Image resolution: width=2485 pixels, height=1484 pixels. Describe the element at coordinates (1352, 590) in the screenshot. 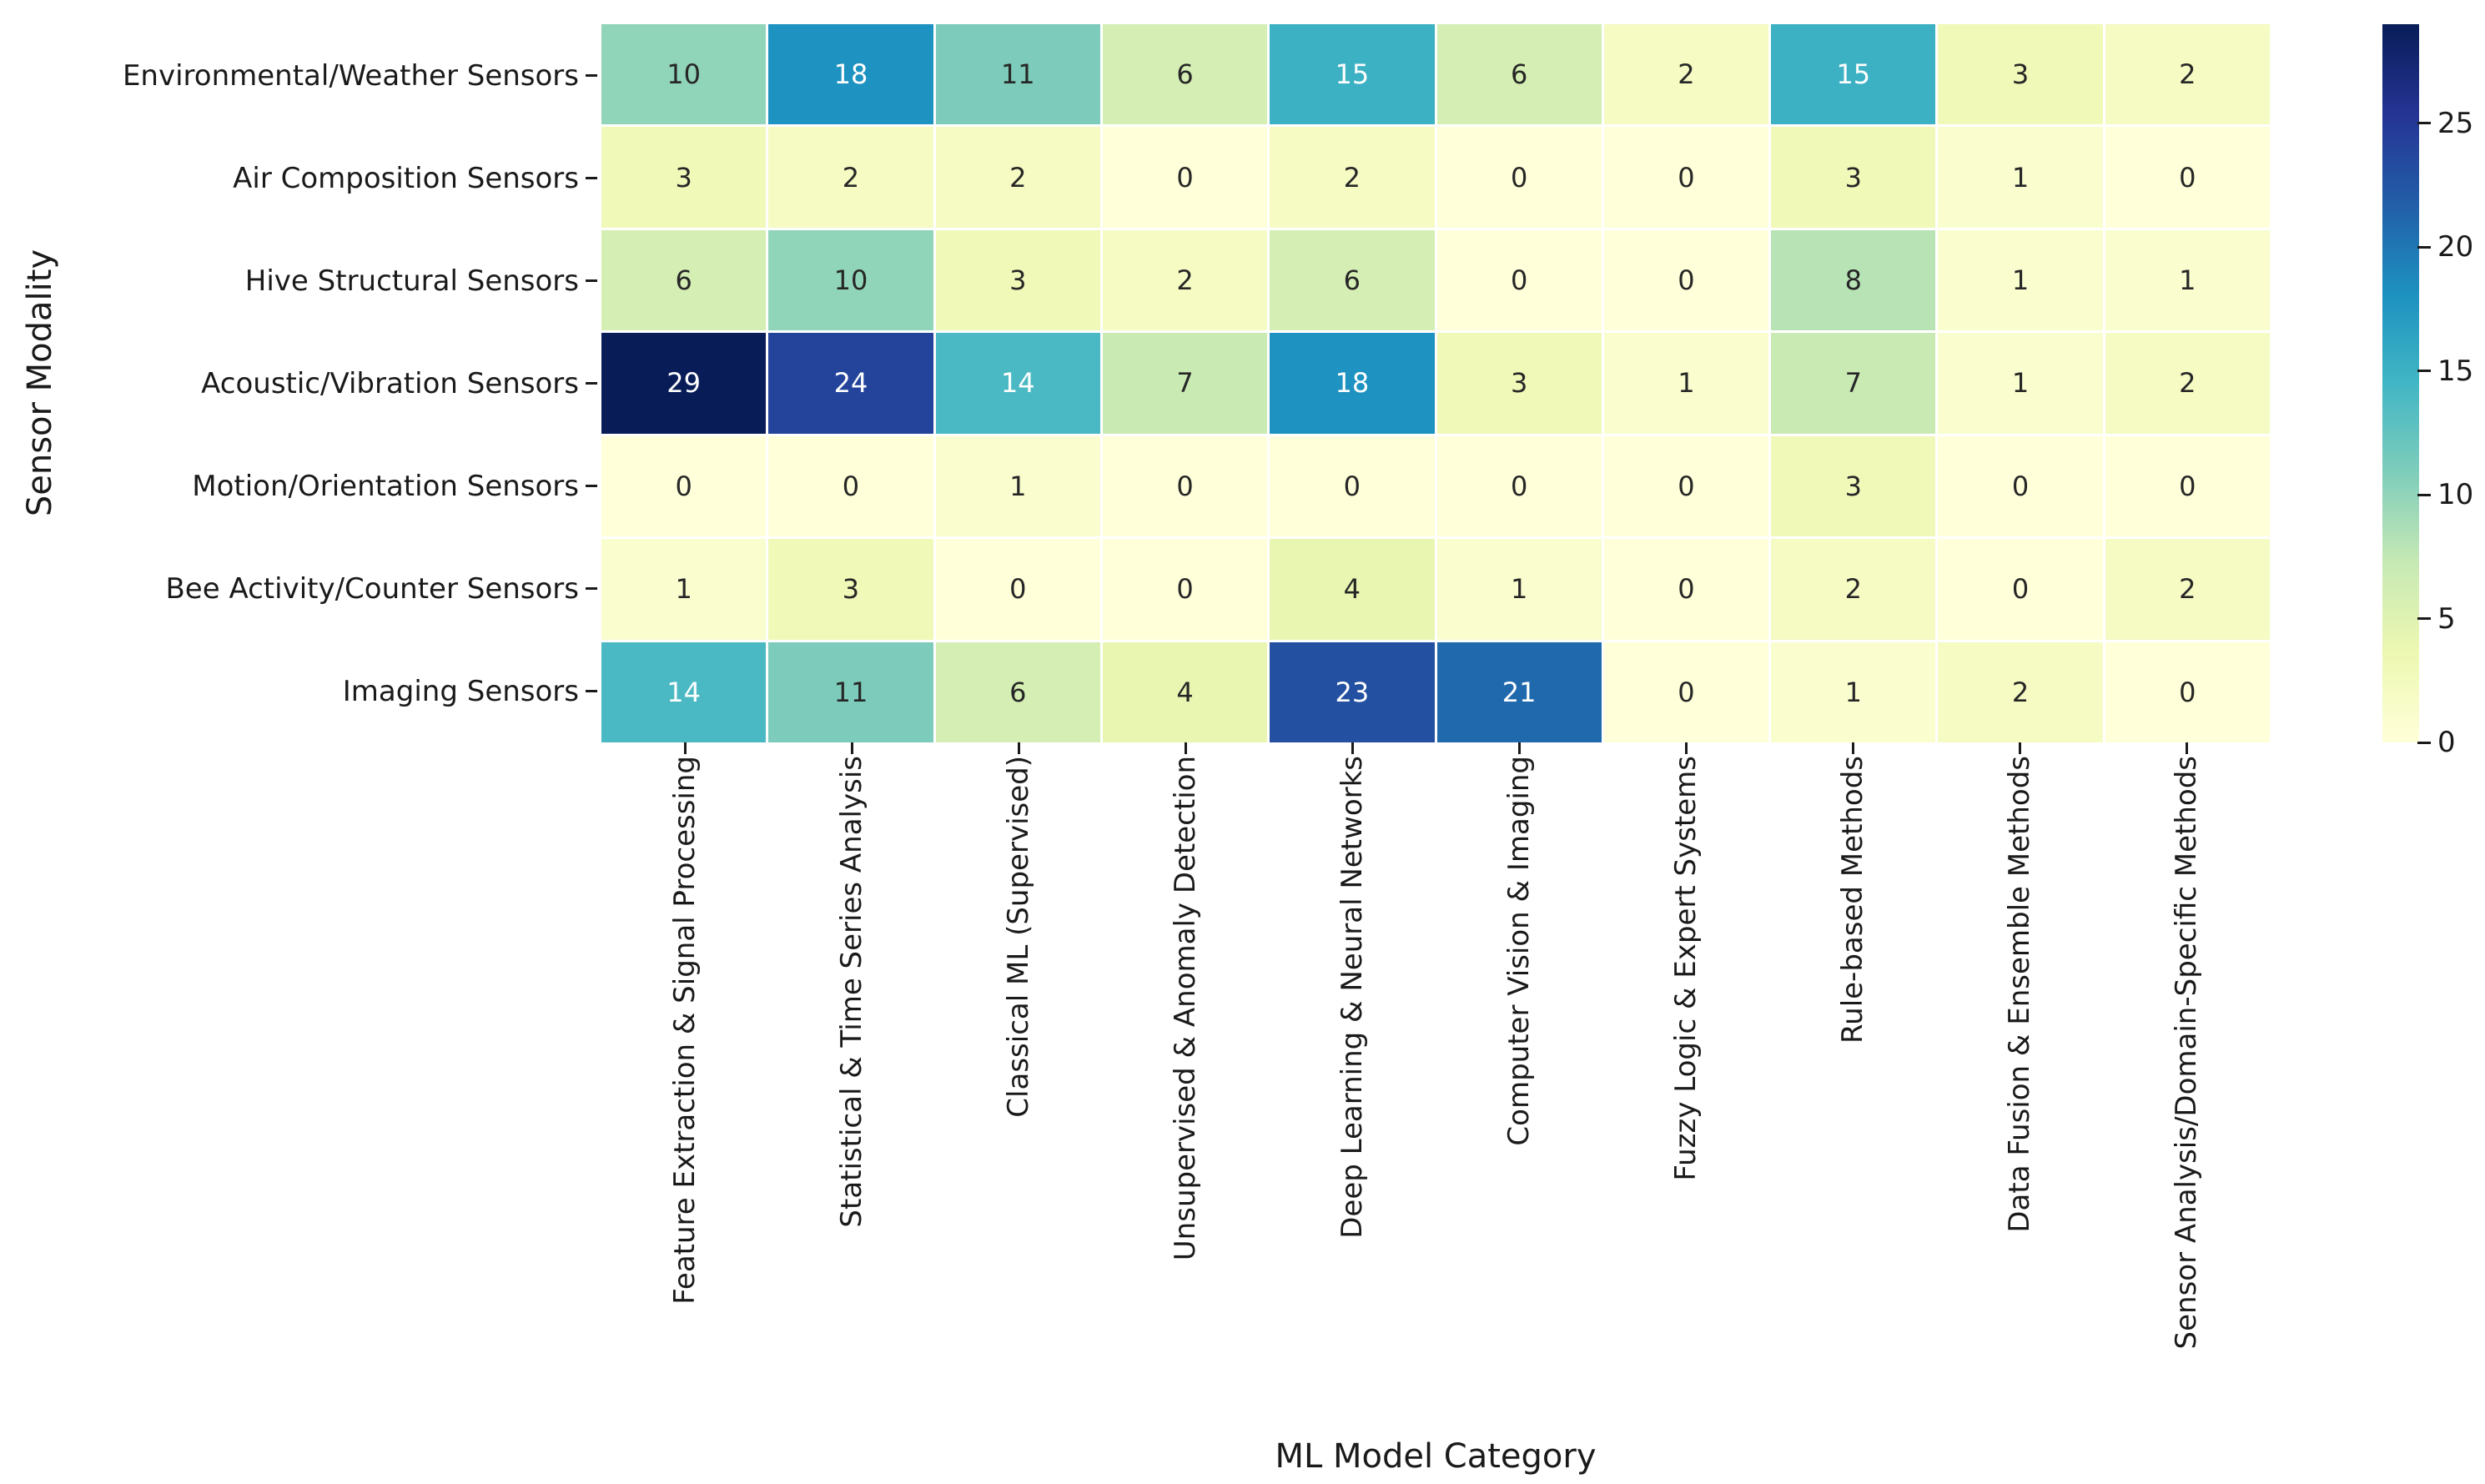

I see `heatmap-cell: 4` at that location.